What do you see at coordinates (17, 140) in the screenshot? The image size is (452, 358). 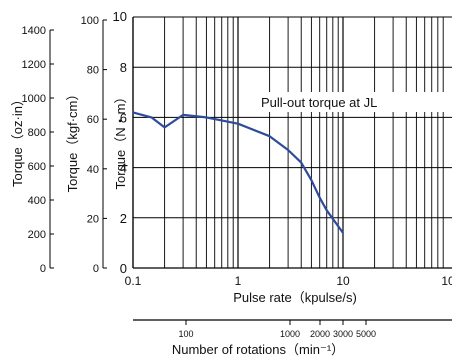 I see `y-axis-title-ozin: Torque（oz·in）` at bounding box center [17, 140].